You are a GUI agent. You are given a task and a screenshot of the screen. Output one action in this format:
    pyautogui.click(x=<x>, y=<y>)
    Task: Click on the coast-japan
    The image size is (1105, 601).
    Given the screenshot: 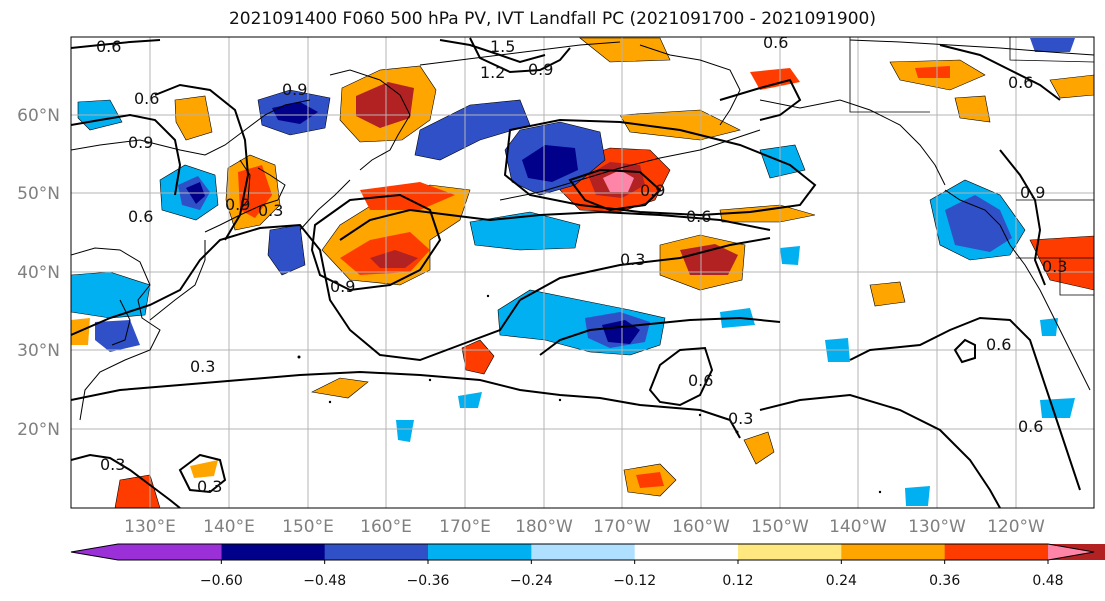 What is the action you would take?
    pyautogui.click(x=245, y=200)
    